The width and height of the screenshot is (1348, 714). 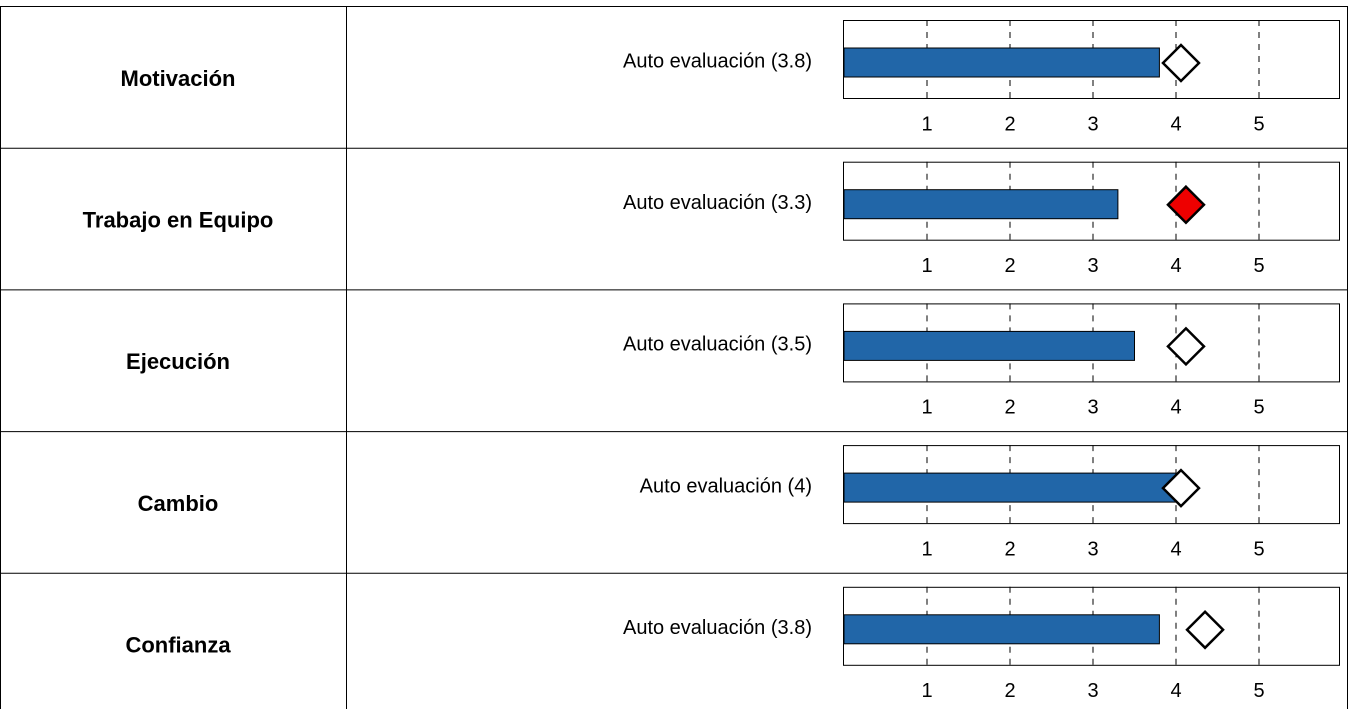 I want to click on row-name: Ejecución, so click(x=178, y=361).